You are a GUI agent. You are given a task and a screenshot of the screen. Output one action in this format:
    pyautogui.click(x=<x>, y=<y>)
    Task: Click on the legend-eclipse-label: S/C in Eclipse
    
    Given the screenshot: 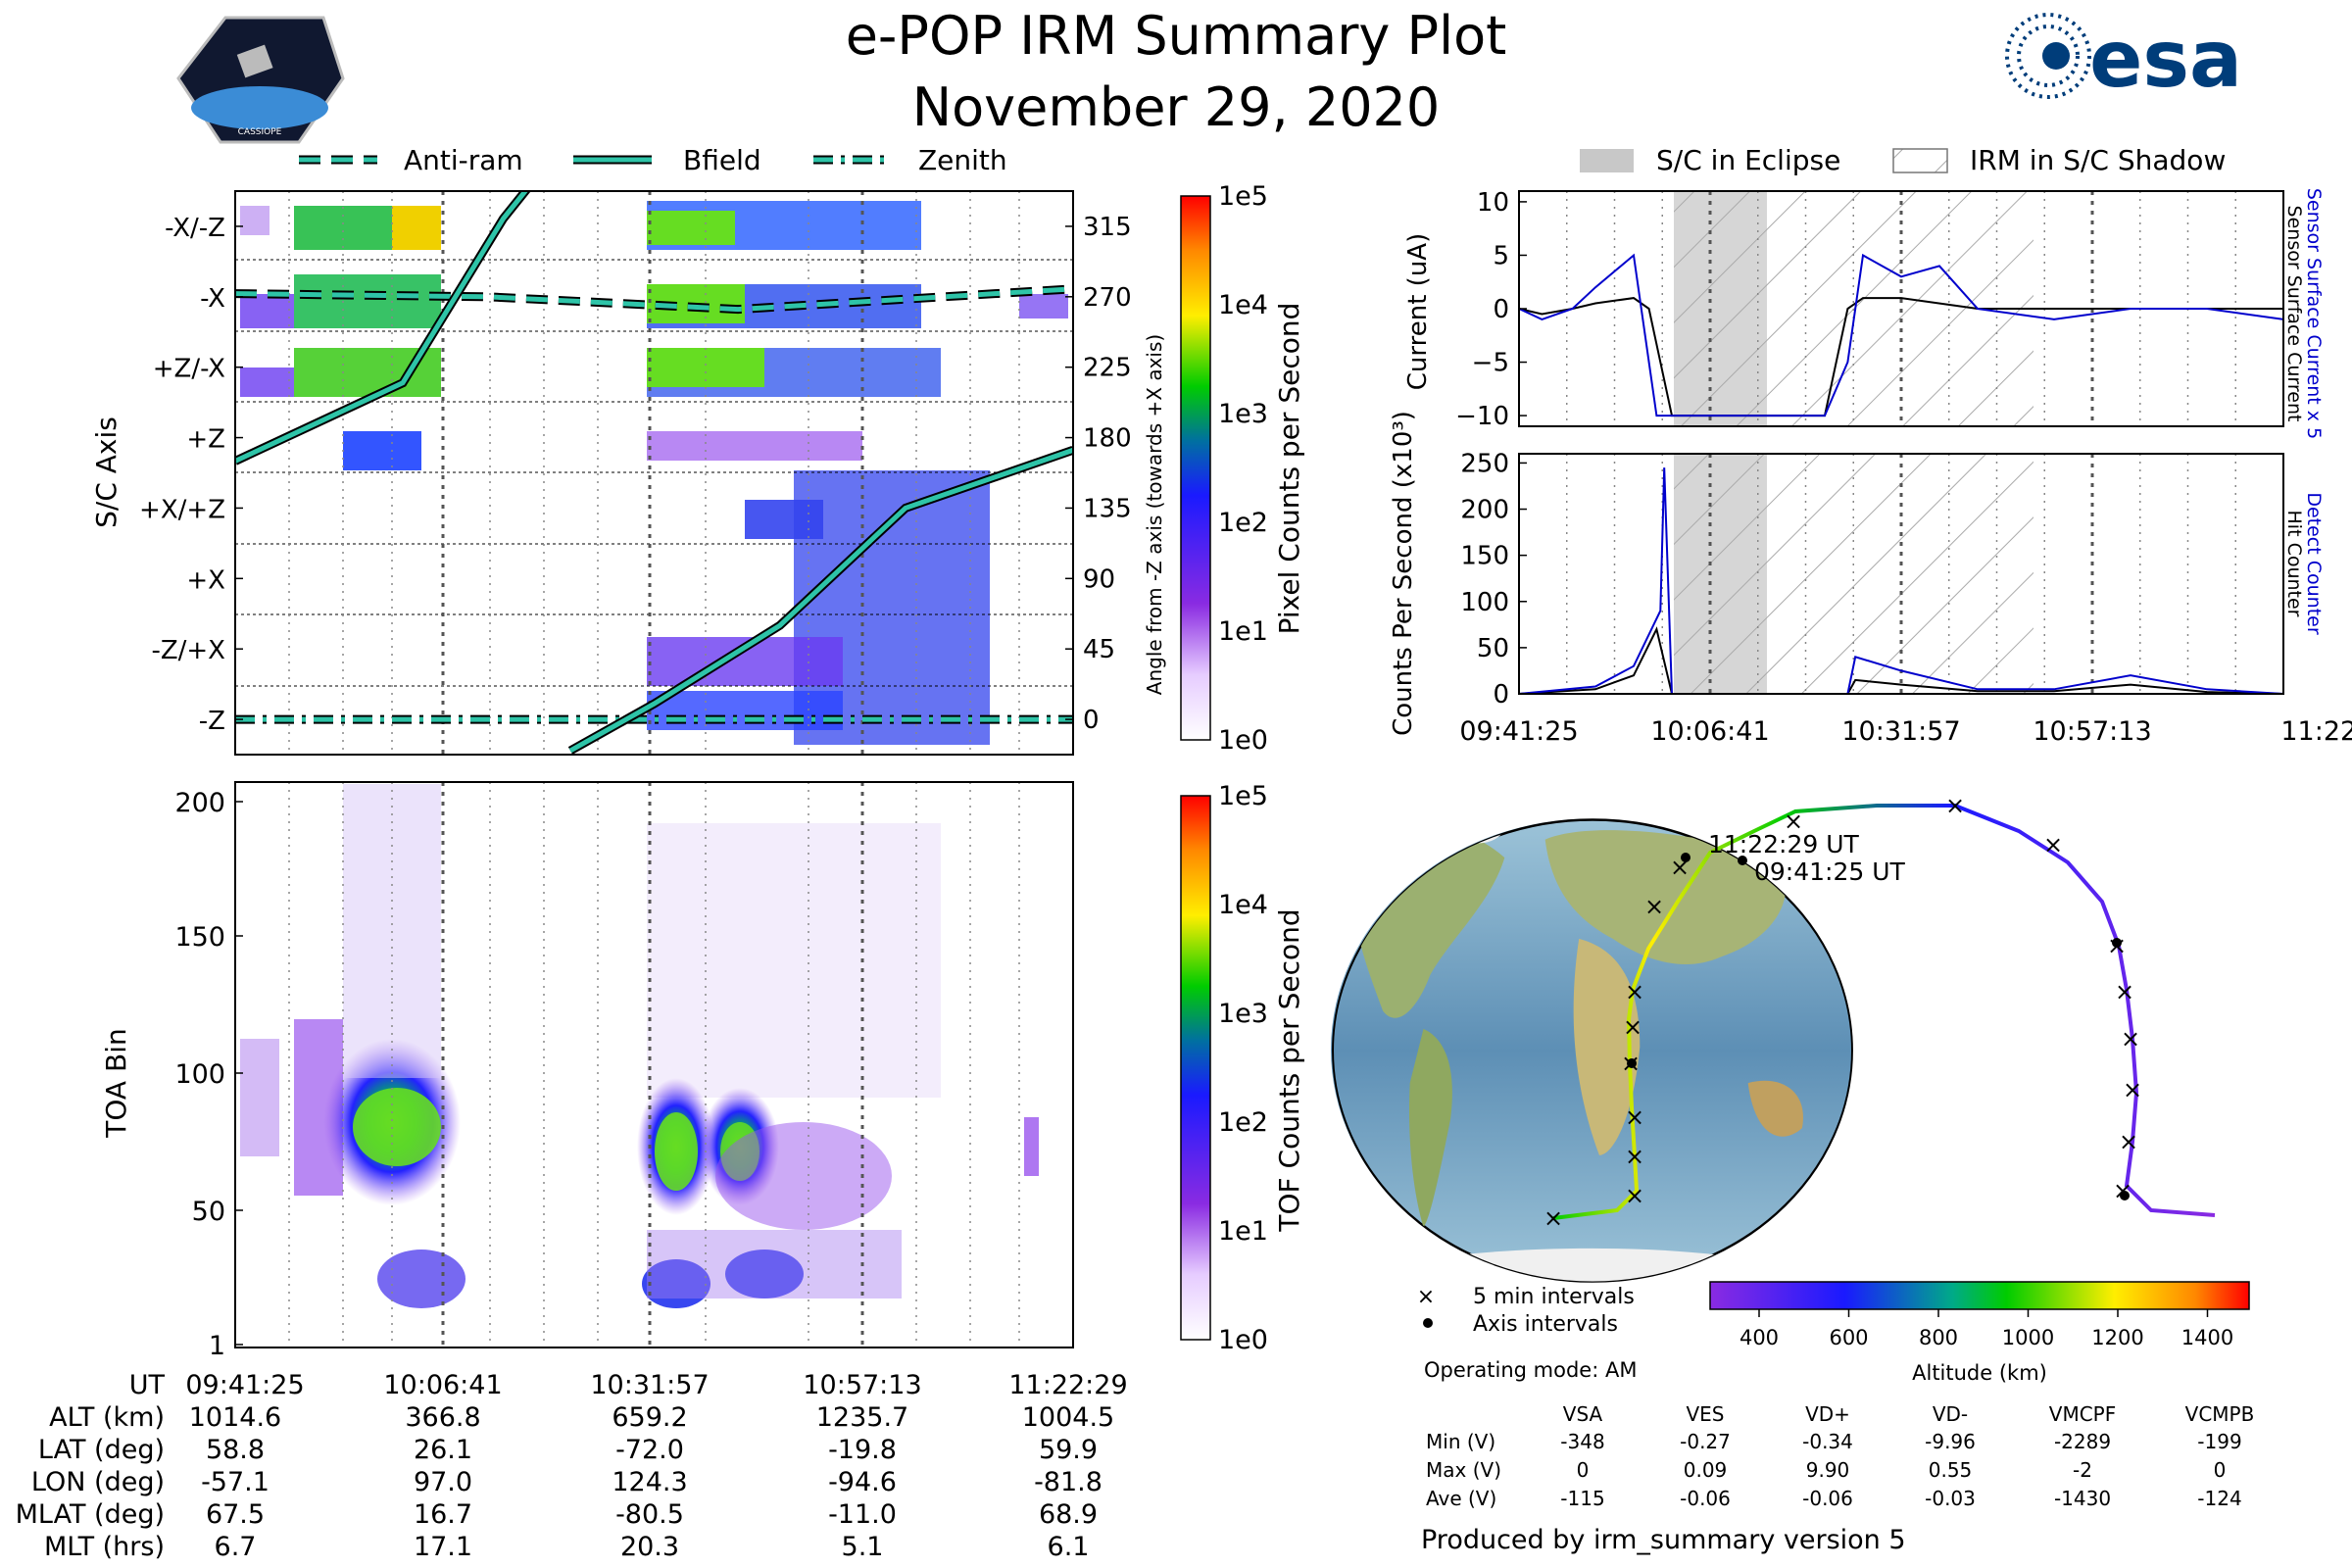 What is the action you would take?
    pyautogui.click(x=1748, y=160)
    